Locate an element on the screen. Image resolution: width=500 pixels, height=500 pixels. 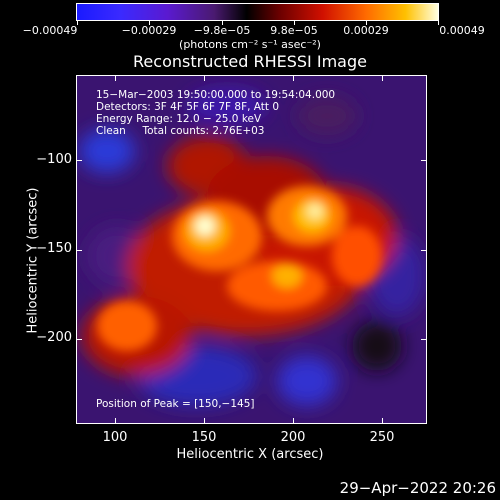
colorbar-gradient is located at coordinates (257, 12).